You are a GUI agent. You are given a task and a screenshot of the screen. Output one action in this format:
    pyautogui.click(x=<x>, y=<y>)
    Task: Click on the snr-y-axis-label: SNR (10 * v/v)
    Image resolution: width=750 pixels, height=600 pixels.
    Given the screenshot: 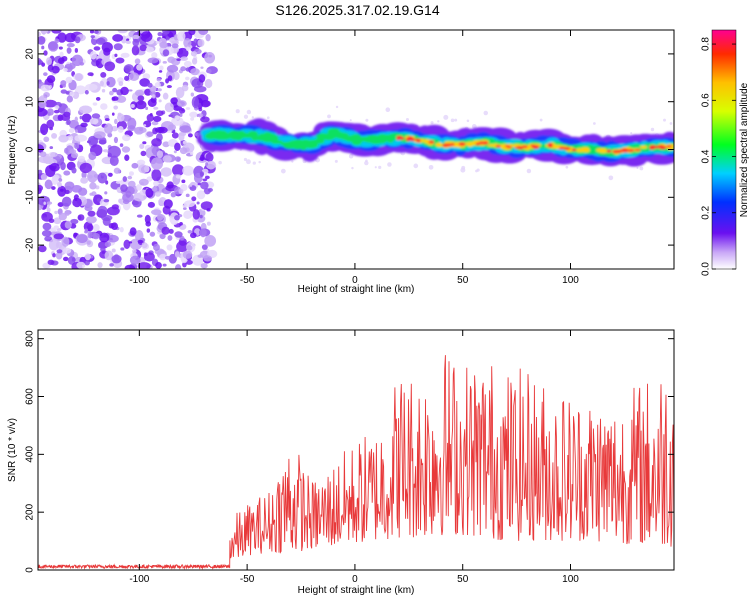 What is the action you would take?
    pyautogui.click(x=12, y=450)
    